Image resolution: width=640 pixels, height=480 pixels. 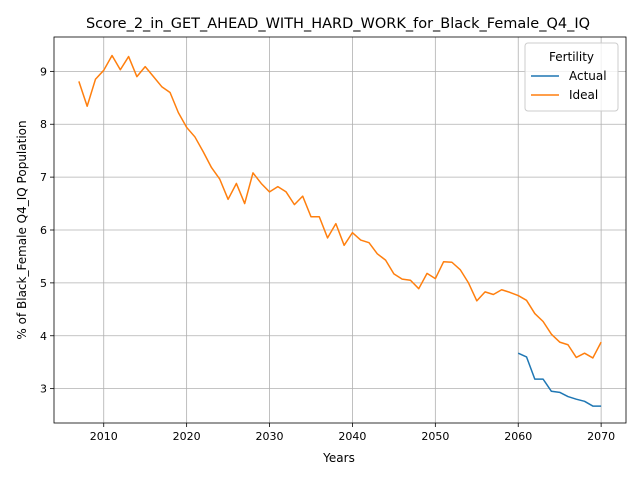 What do you see at coordinates (569, 85) in the screenshot?
I see `legend-items: Actual Ideal` at bounding box center [569, 85].